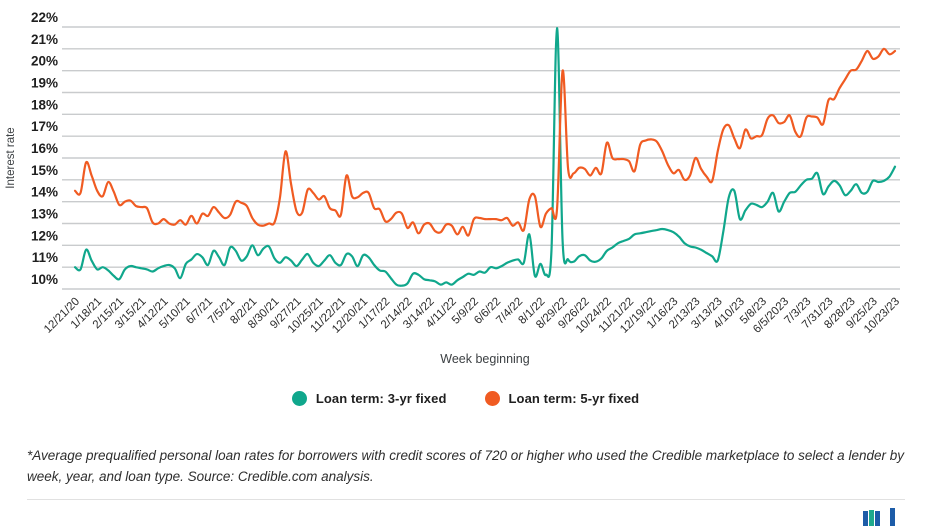 The width and height of the screenshot is (931, 526). What do you see at coordinates (492, 398) in the screenshot?
I see `legend-dot-5yr-icon` at bounding box center [492, 398].